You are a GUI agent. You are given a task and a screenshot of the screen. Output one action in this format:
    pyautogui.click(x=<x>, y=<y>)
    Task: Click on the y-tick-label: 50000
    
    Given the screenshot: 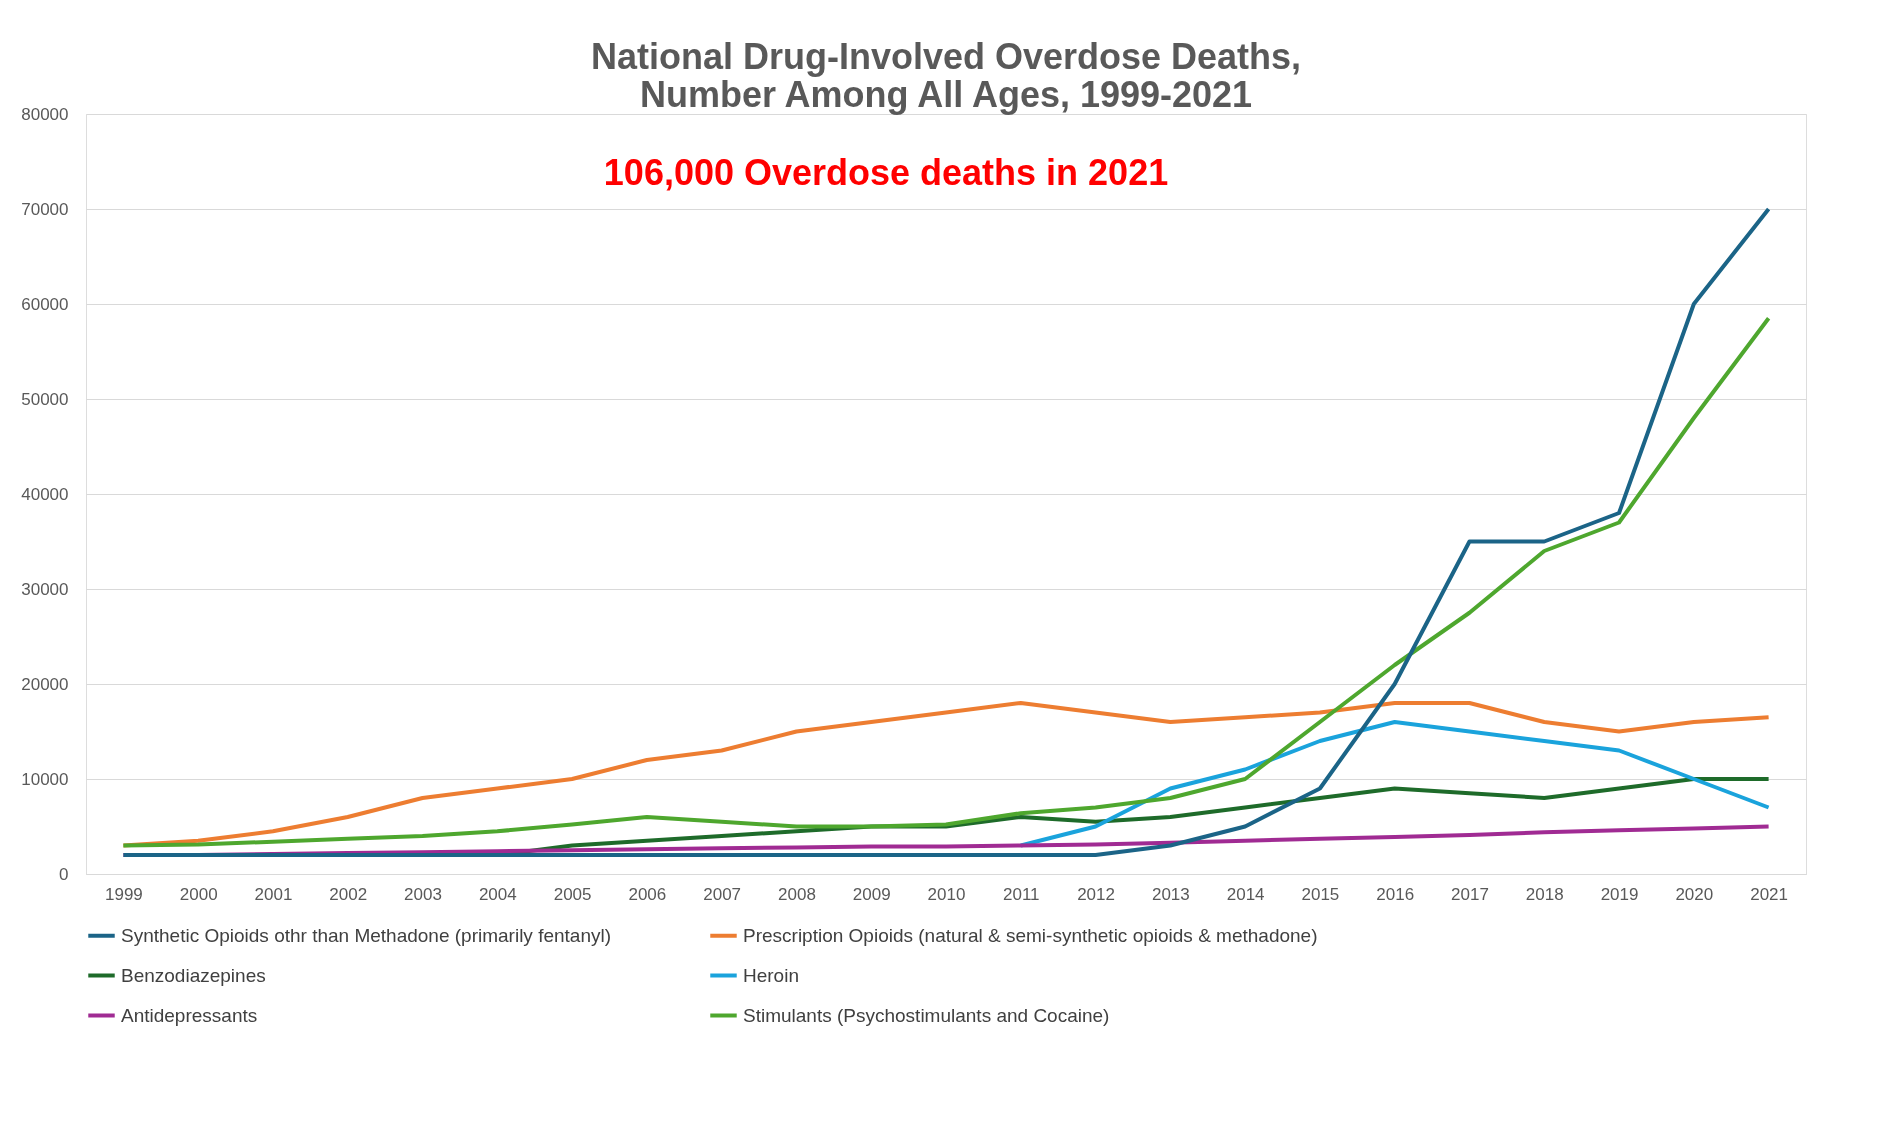 What is the action you would take?
    pyautogui.click(x=45, y=399)
    